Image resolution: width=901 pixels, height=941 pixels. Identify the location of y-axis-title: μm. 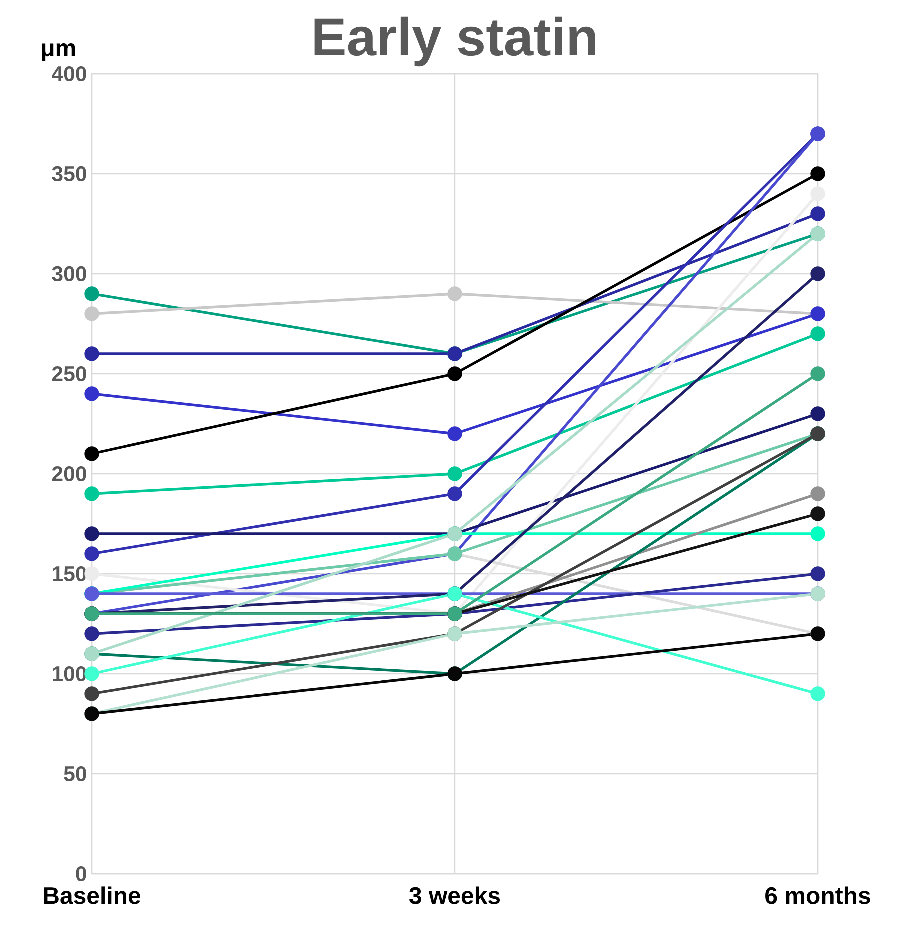
(59, 52).